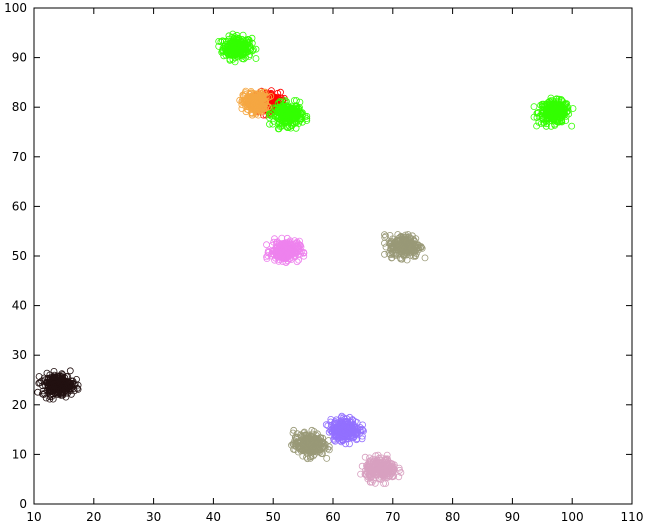 The width and height of the screenshot is (647, 526). What do you see at coordinates (19, 405) in the screenshot?
I see `y-tick-label: 20` at bounding box center [19, 405].